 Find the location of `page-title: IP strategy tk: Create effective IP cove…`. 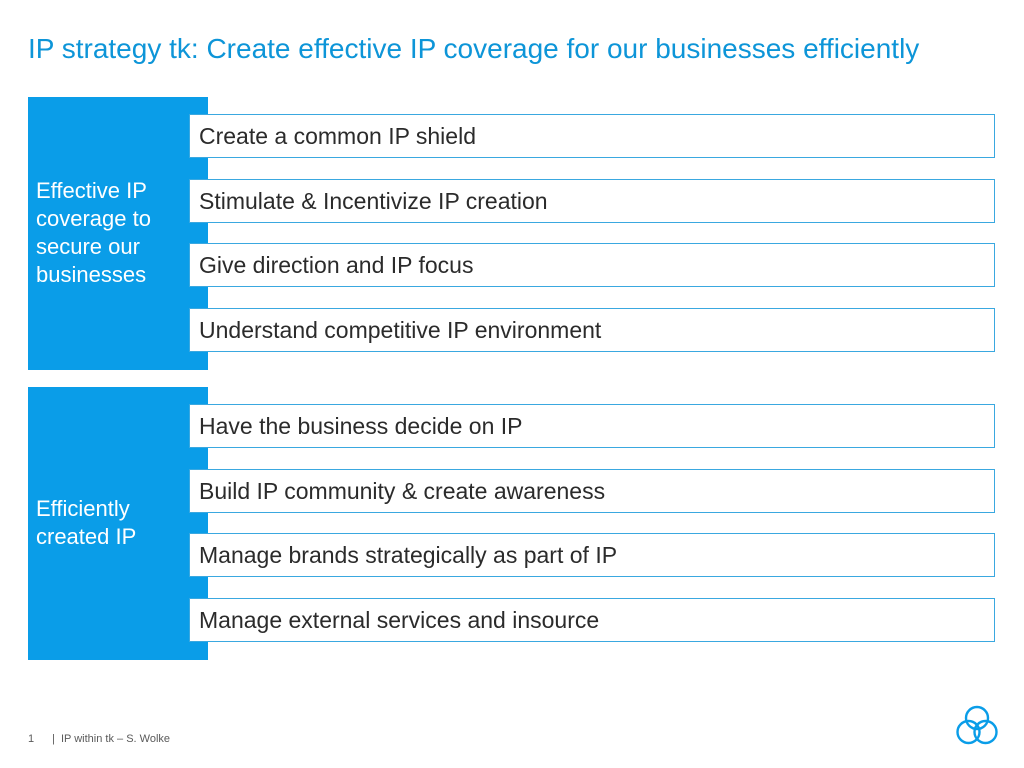

page-title: IP strategy tk: Create effective IP cove… is located at coordinates (474, 48).